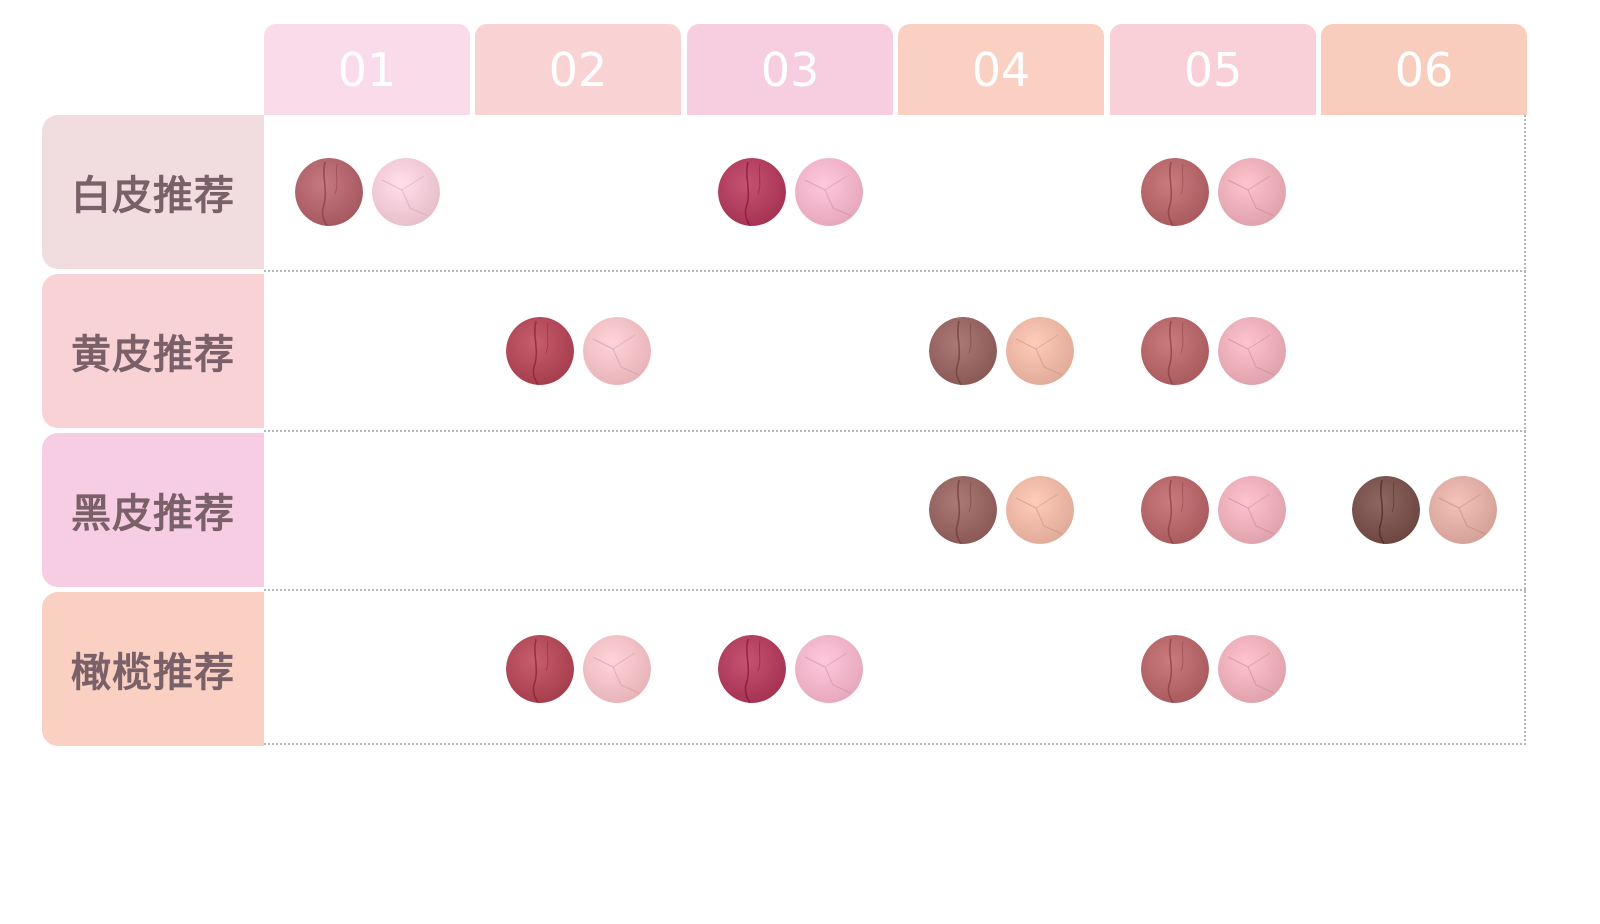 The width and height of the screenshot is (1600, 924). What do you see at coordinates (790, 69) in the screenshot?
I see `column-header-03: 03` at bounding box center [790, 69].